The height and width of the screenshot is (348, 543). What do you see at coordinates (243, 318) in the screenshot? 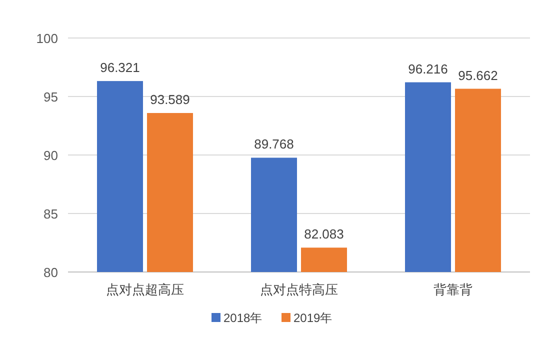
I see `legend-label: 2018年` at bounding box center [243, 318].